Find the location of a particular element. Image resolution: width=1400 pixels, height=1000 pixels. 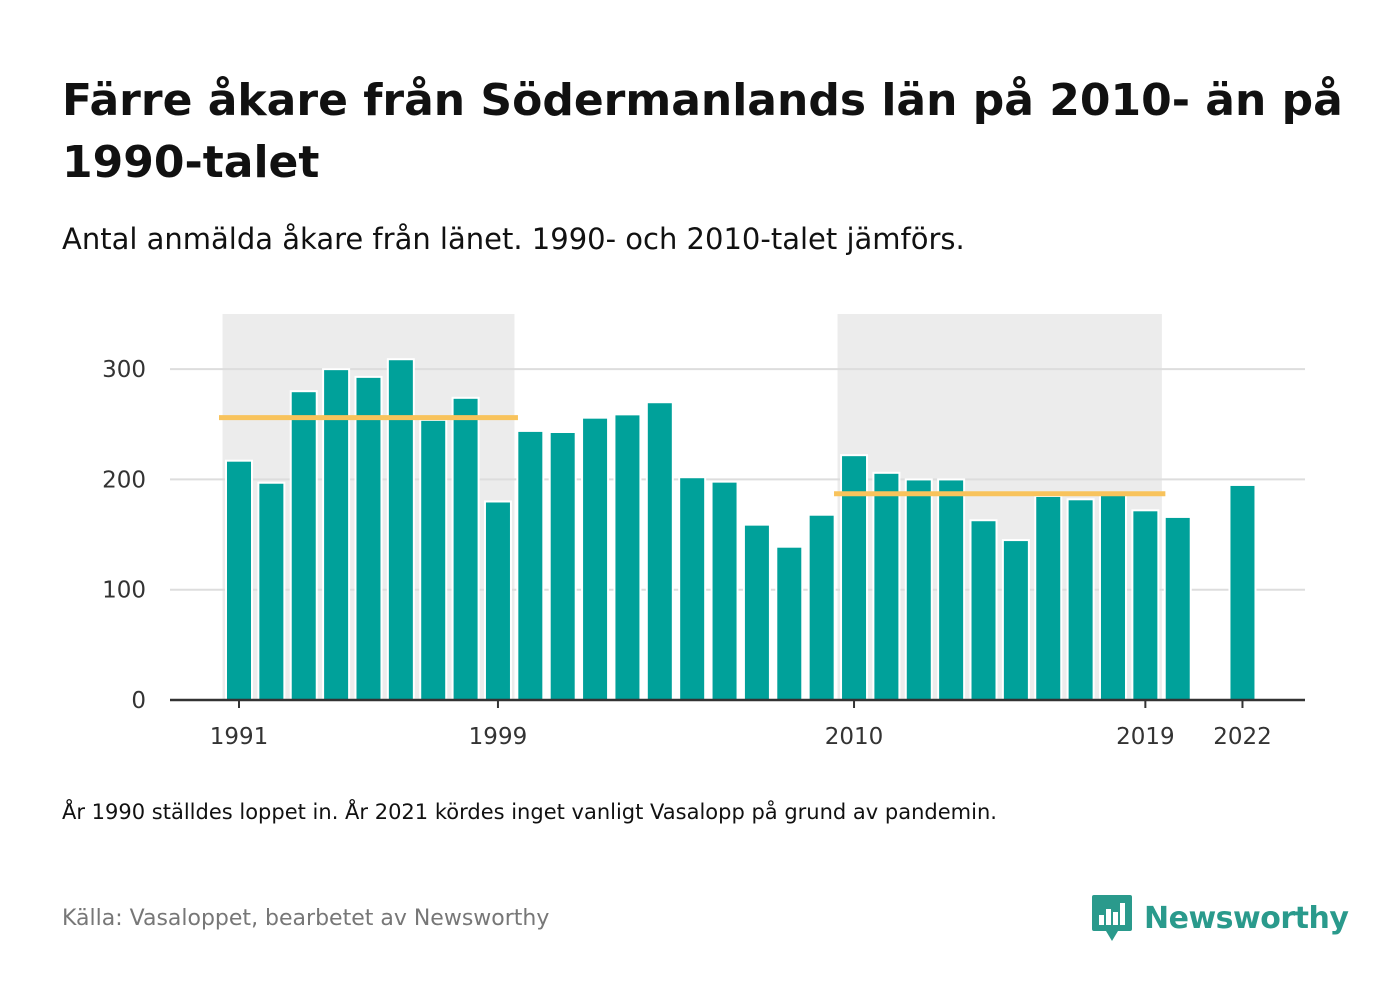

bar-2020 is located at coordinates (1177, 608).